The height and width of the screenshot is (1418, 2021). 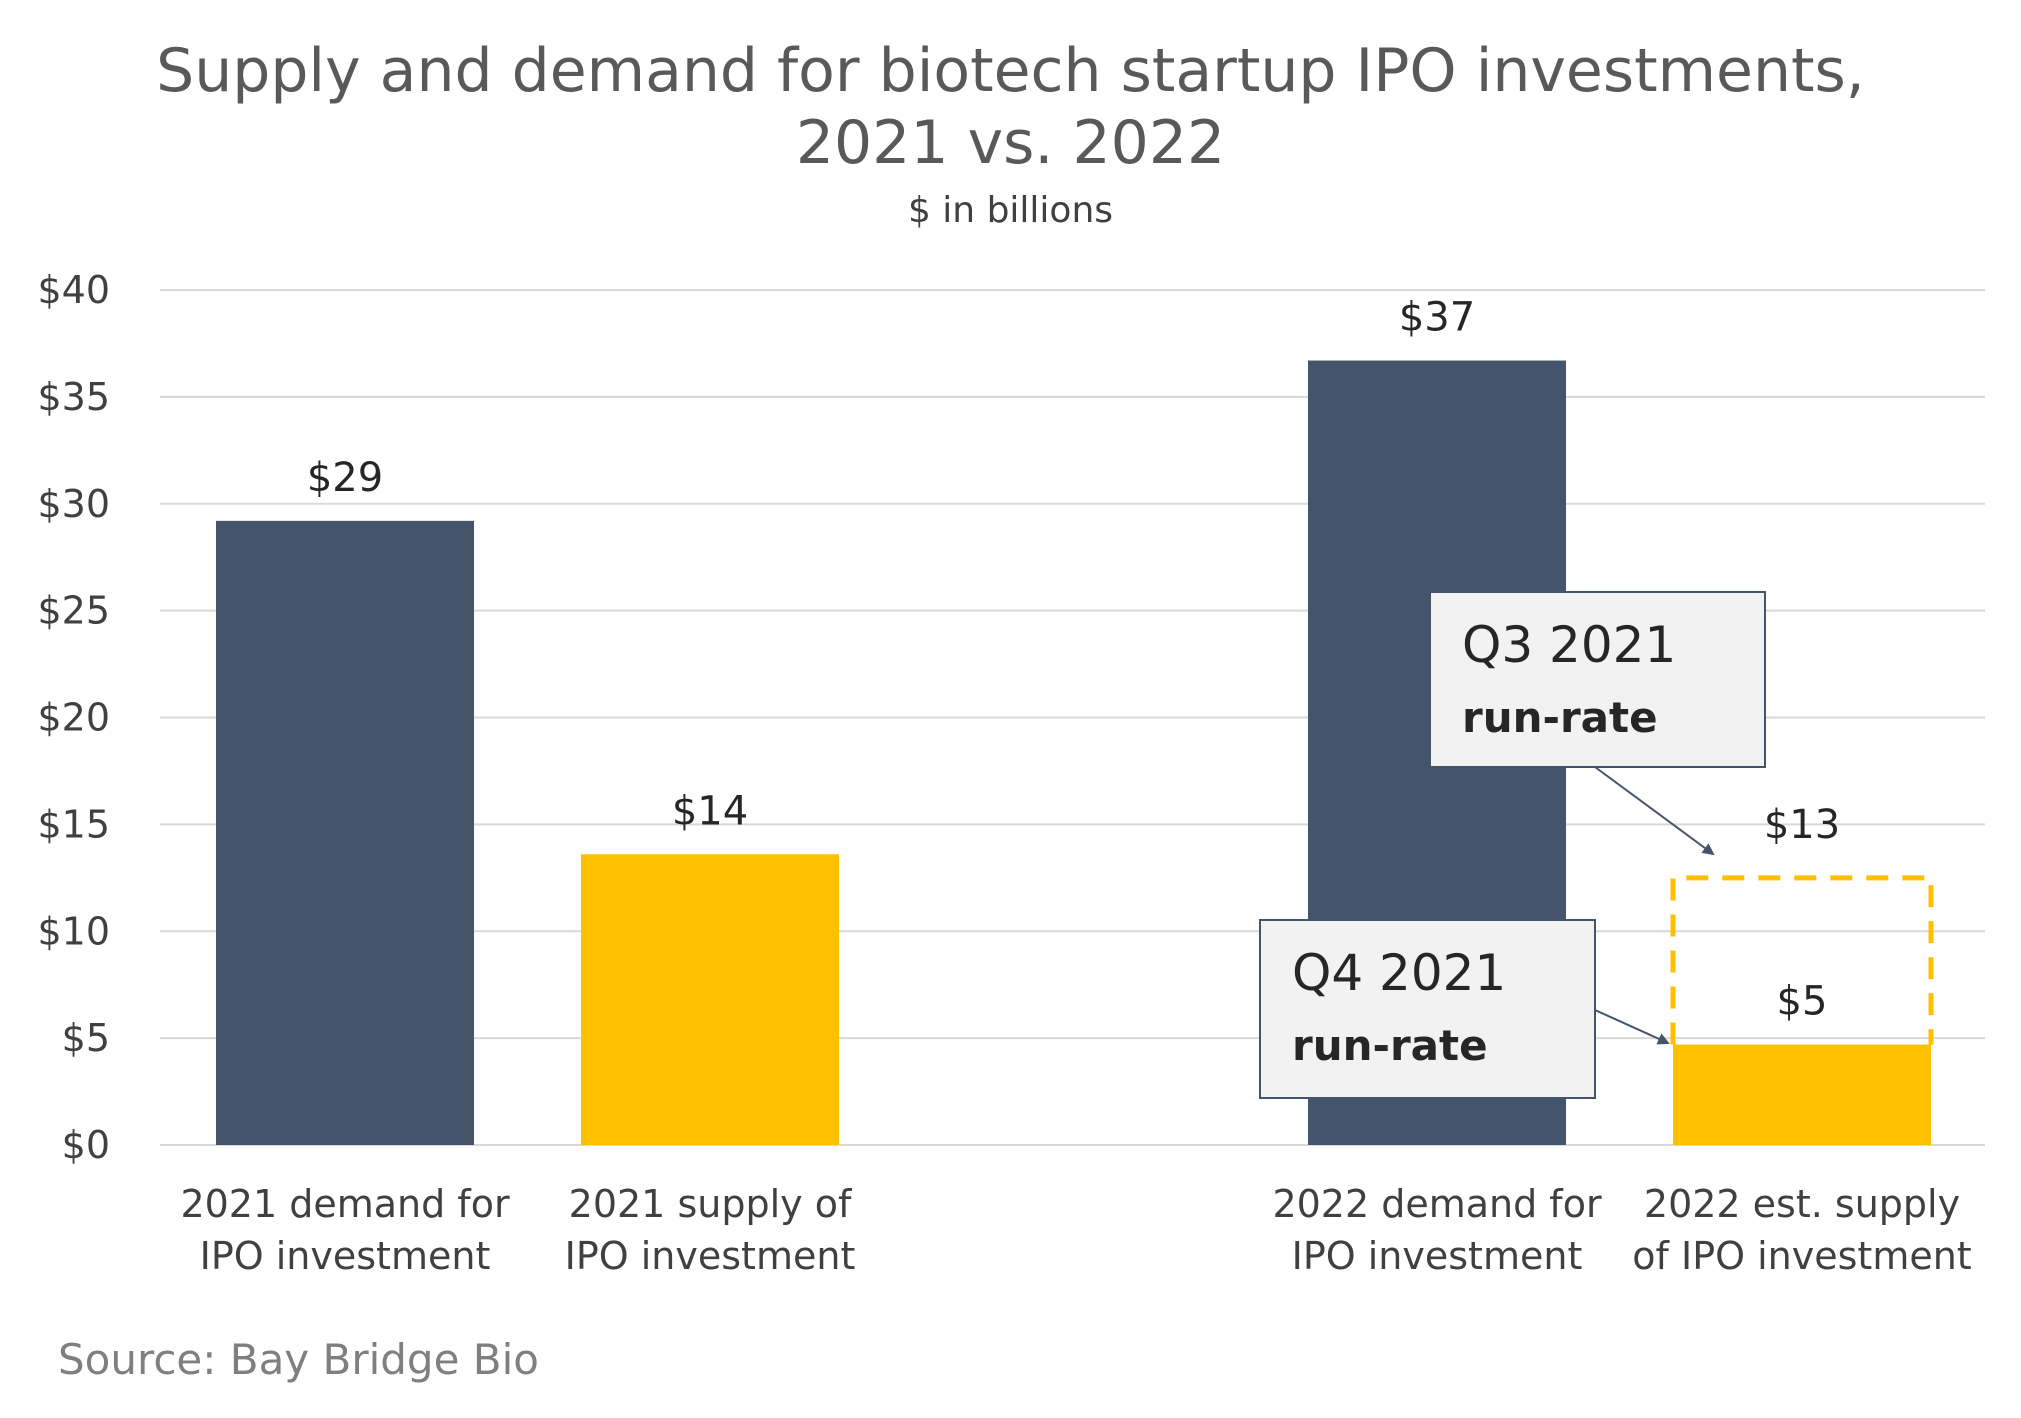 I want to click on callout-title: Q4 2021, so click(x=1399, y=973).